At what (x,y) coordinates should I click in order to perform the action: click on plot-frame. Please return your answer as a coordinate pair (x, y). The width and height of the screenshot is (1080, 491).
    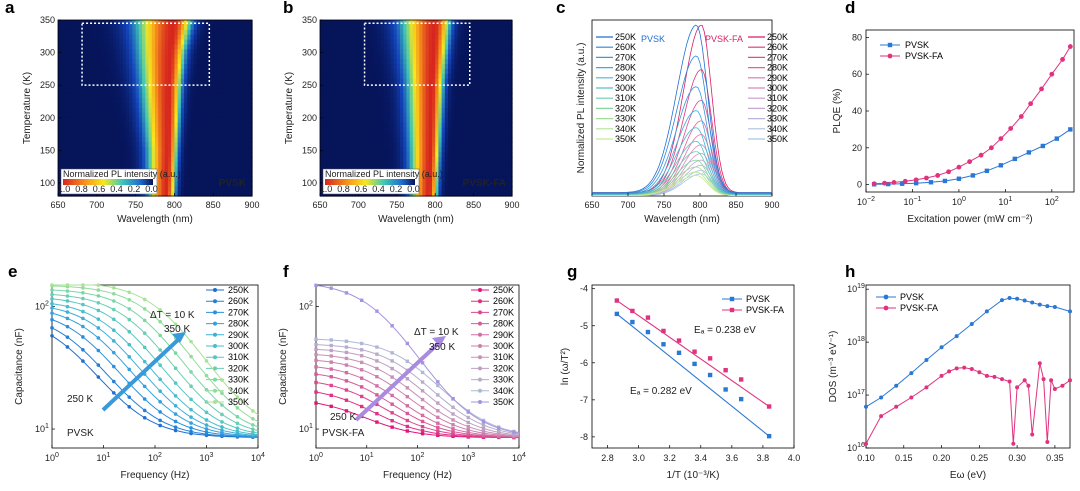
    Looking at the image, I should click on (416, 108).